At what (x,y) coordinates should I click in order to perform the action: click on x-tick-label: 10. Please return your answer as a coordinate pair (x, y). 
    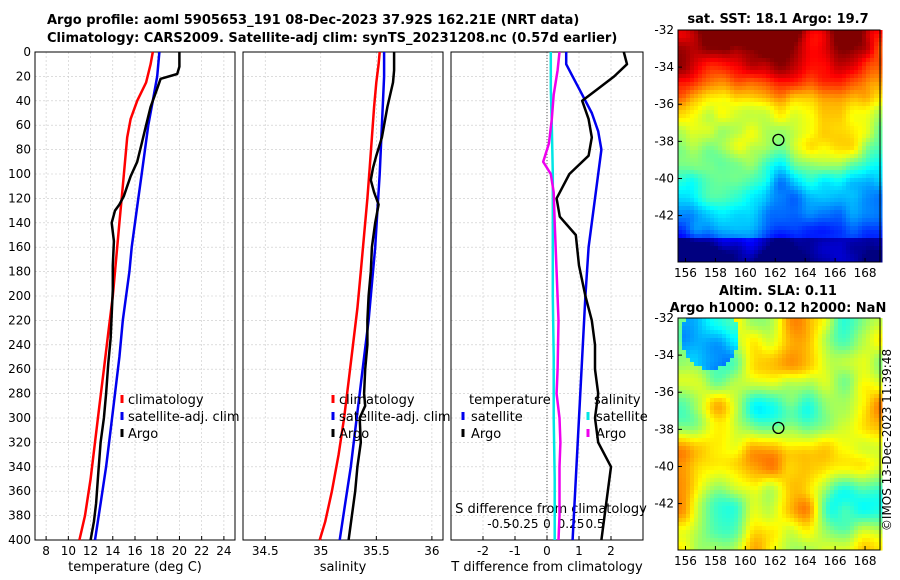
    Looking at the image, I should click on (68, 551).